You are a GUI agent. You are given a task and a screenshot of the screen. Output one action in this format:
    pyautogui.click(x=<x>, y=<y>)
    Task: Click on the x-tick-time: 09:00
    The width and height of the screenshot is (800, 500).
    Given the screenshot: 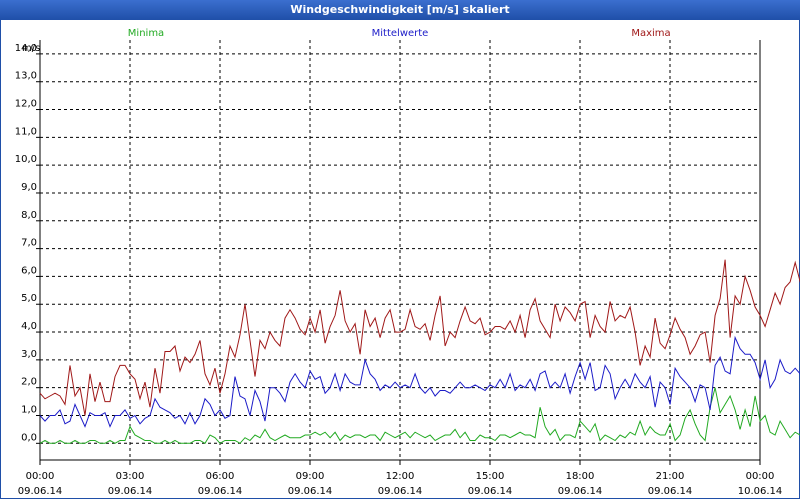 What is the action you would take?
    pyautogui.click(x=310, y=476)
    